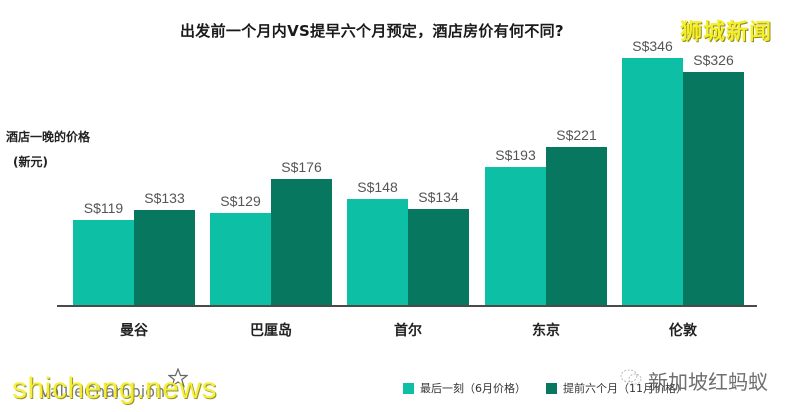  Describe the element at coordinates (178, 378) in the screenshot. I see `star-icon` at that location.